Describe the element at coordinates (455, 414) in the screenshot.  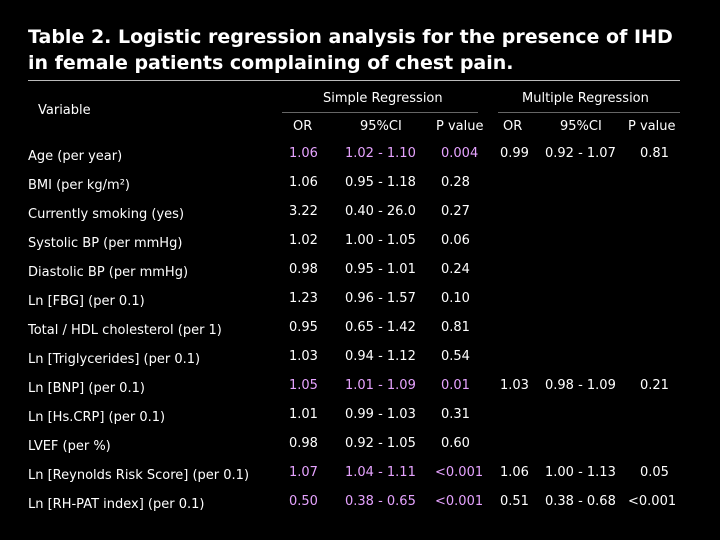
I see `p-value-cell: 0.31` at that location.